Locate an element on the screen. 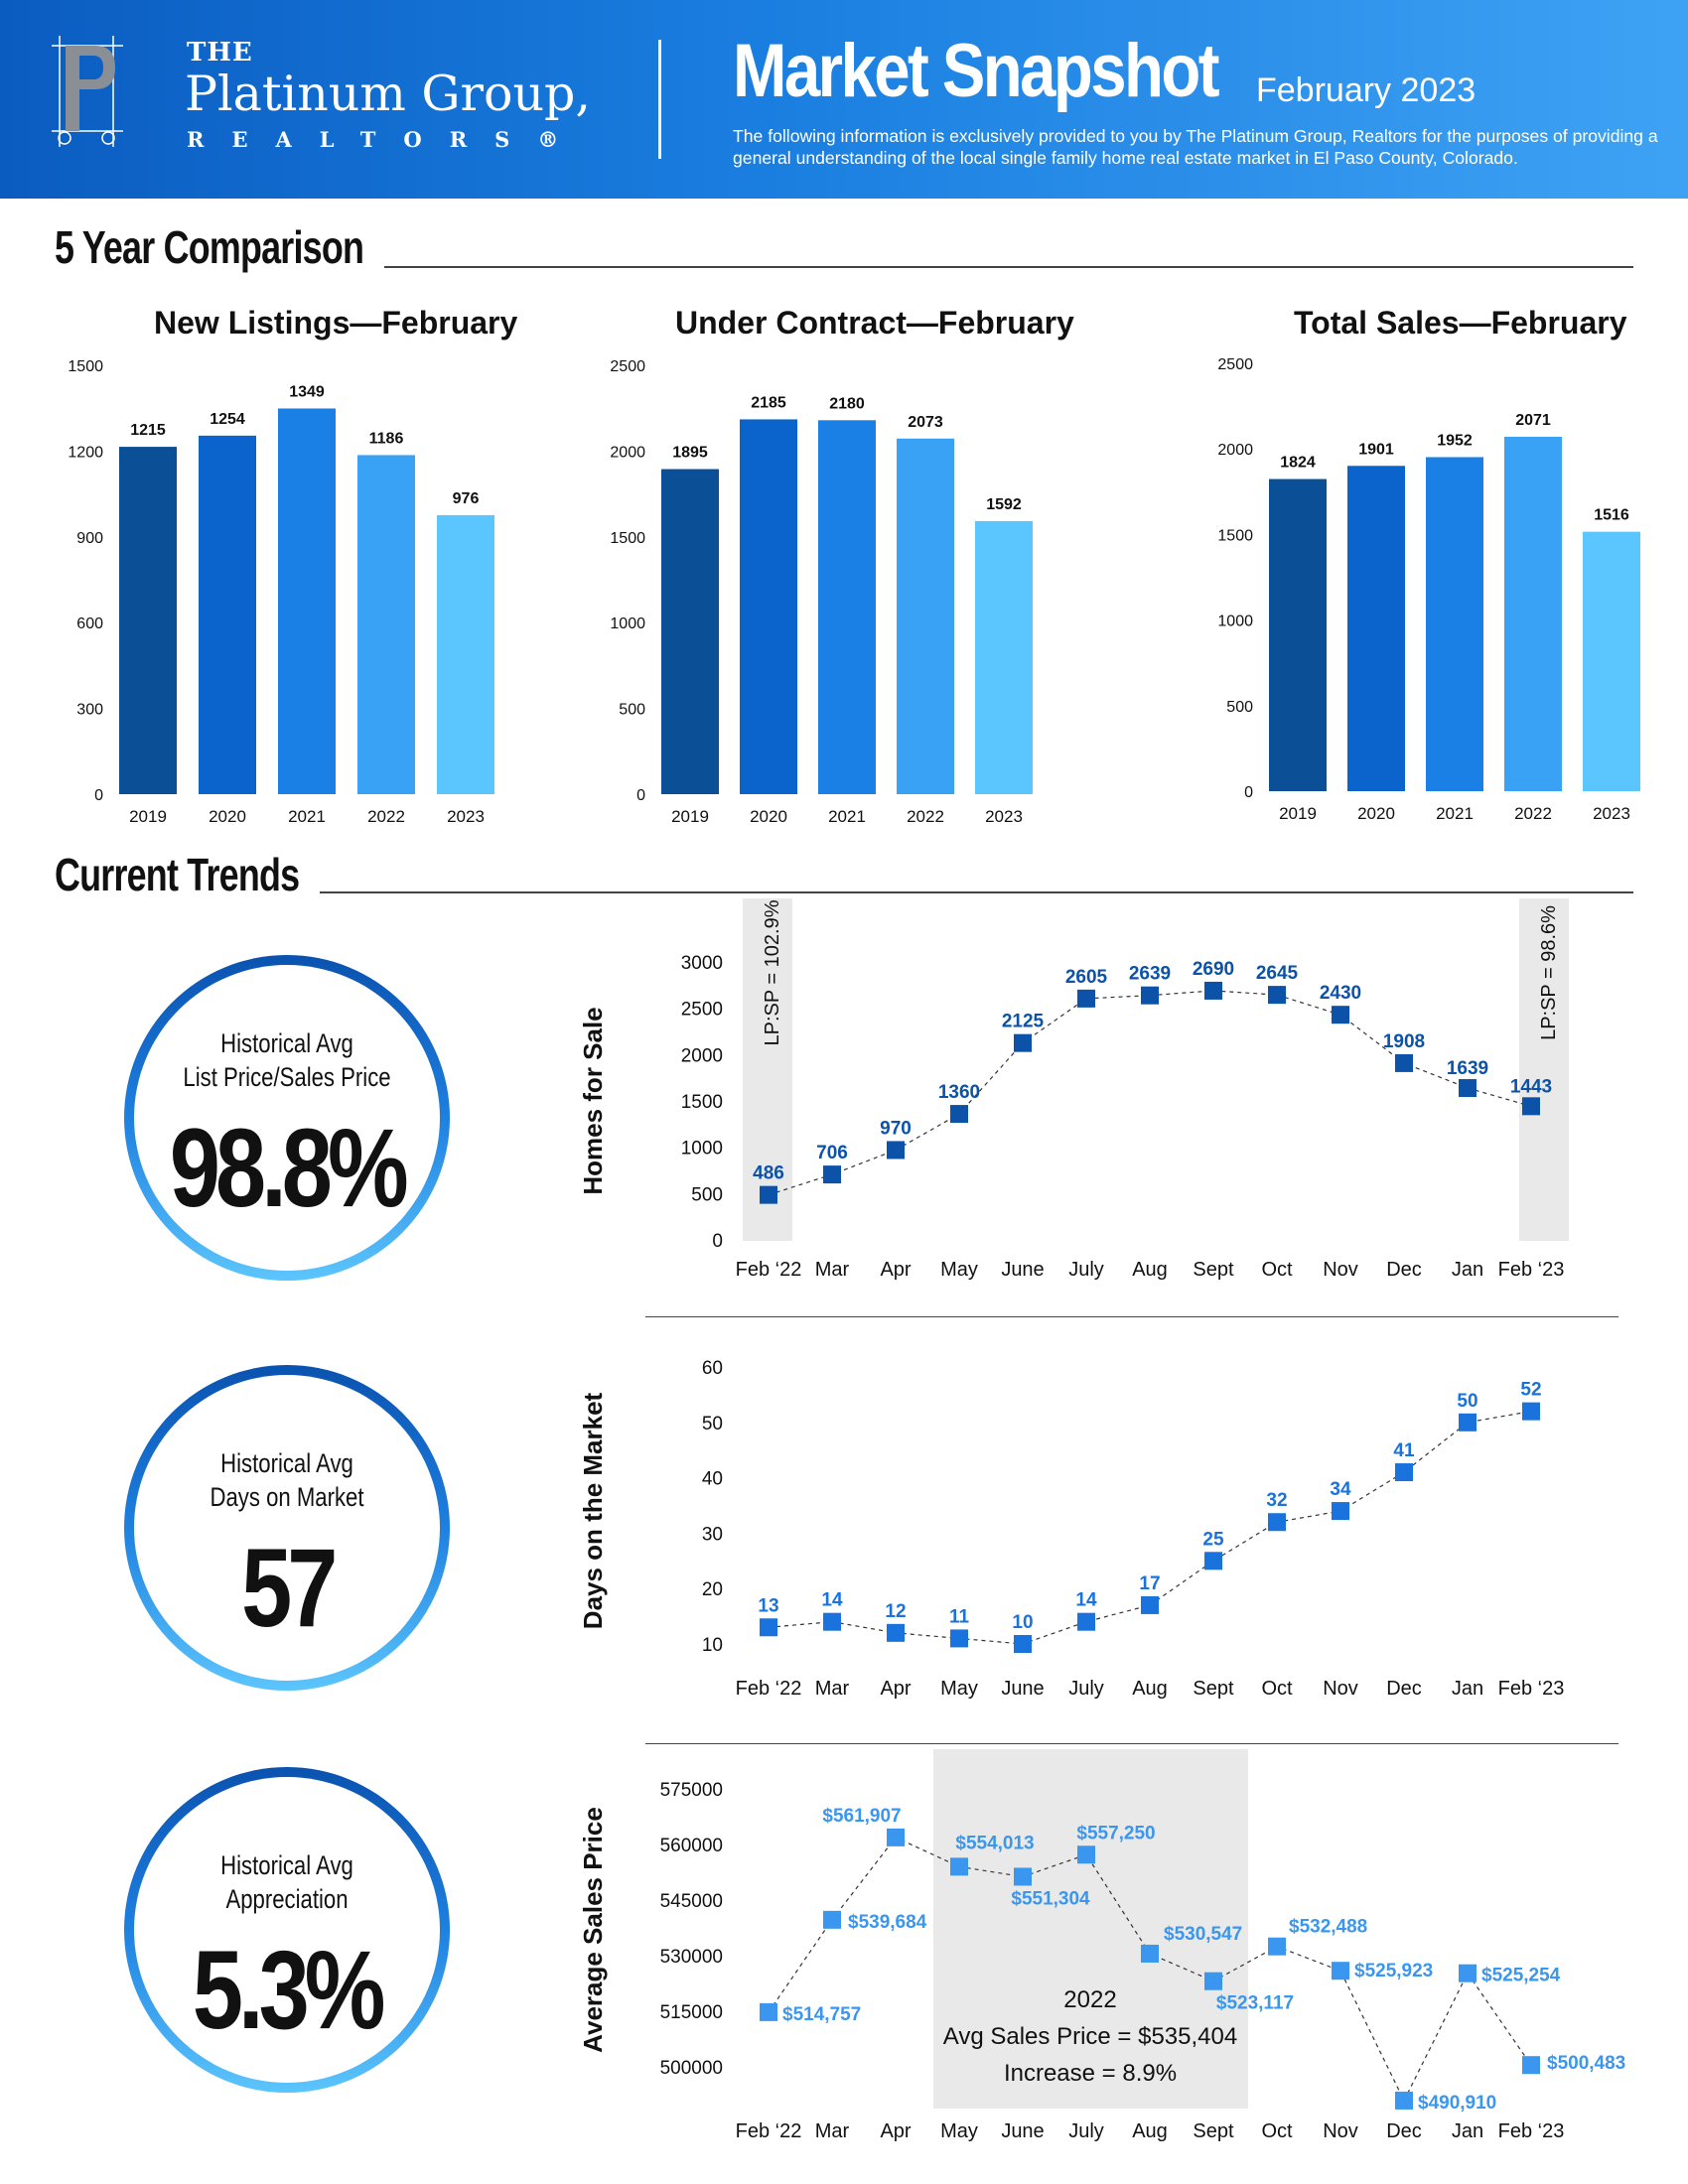 Image resolution: width=1688 pixels, height=2184 pixels. data-label-4: $551,304 is located at coordinates (1050, 1898).